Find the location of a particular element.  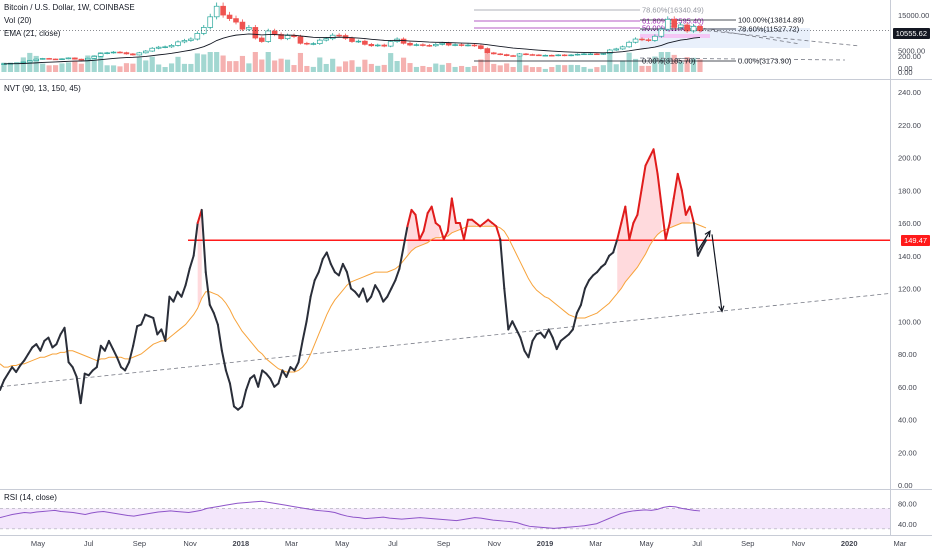

price-legend: Bitcoin / U.S. Dollar, 1W, COINBASE is located at coordinates (69, 7).